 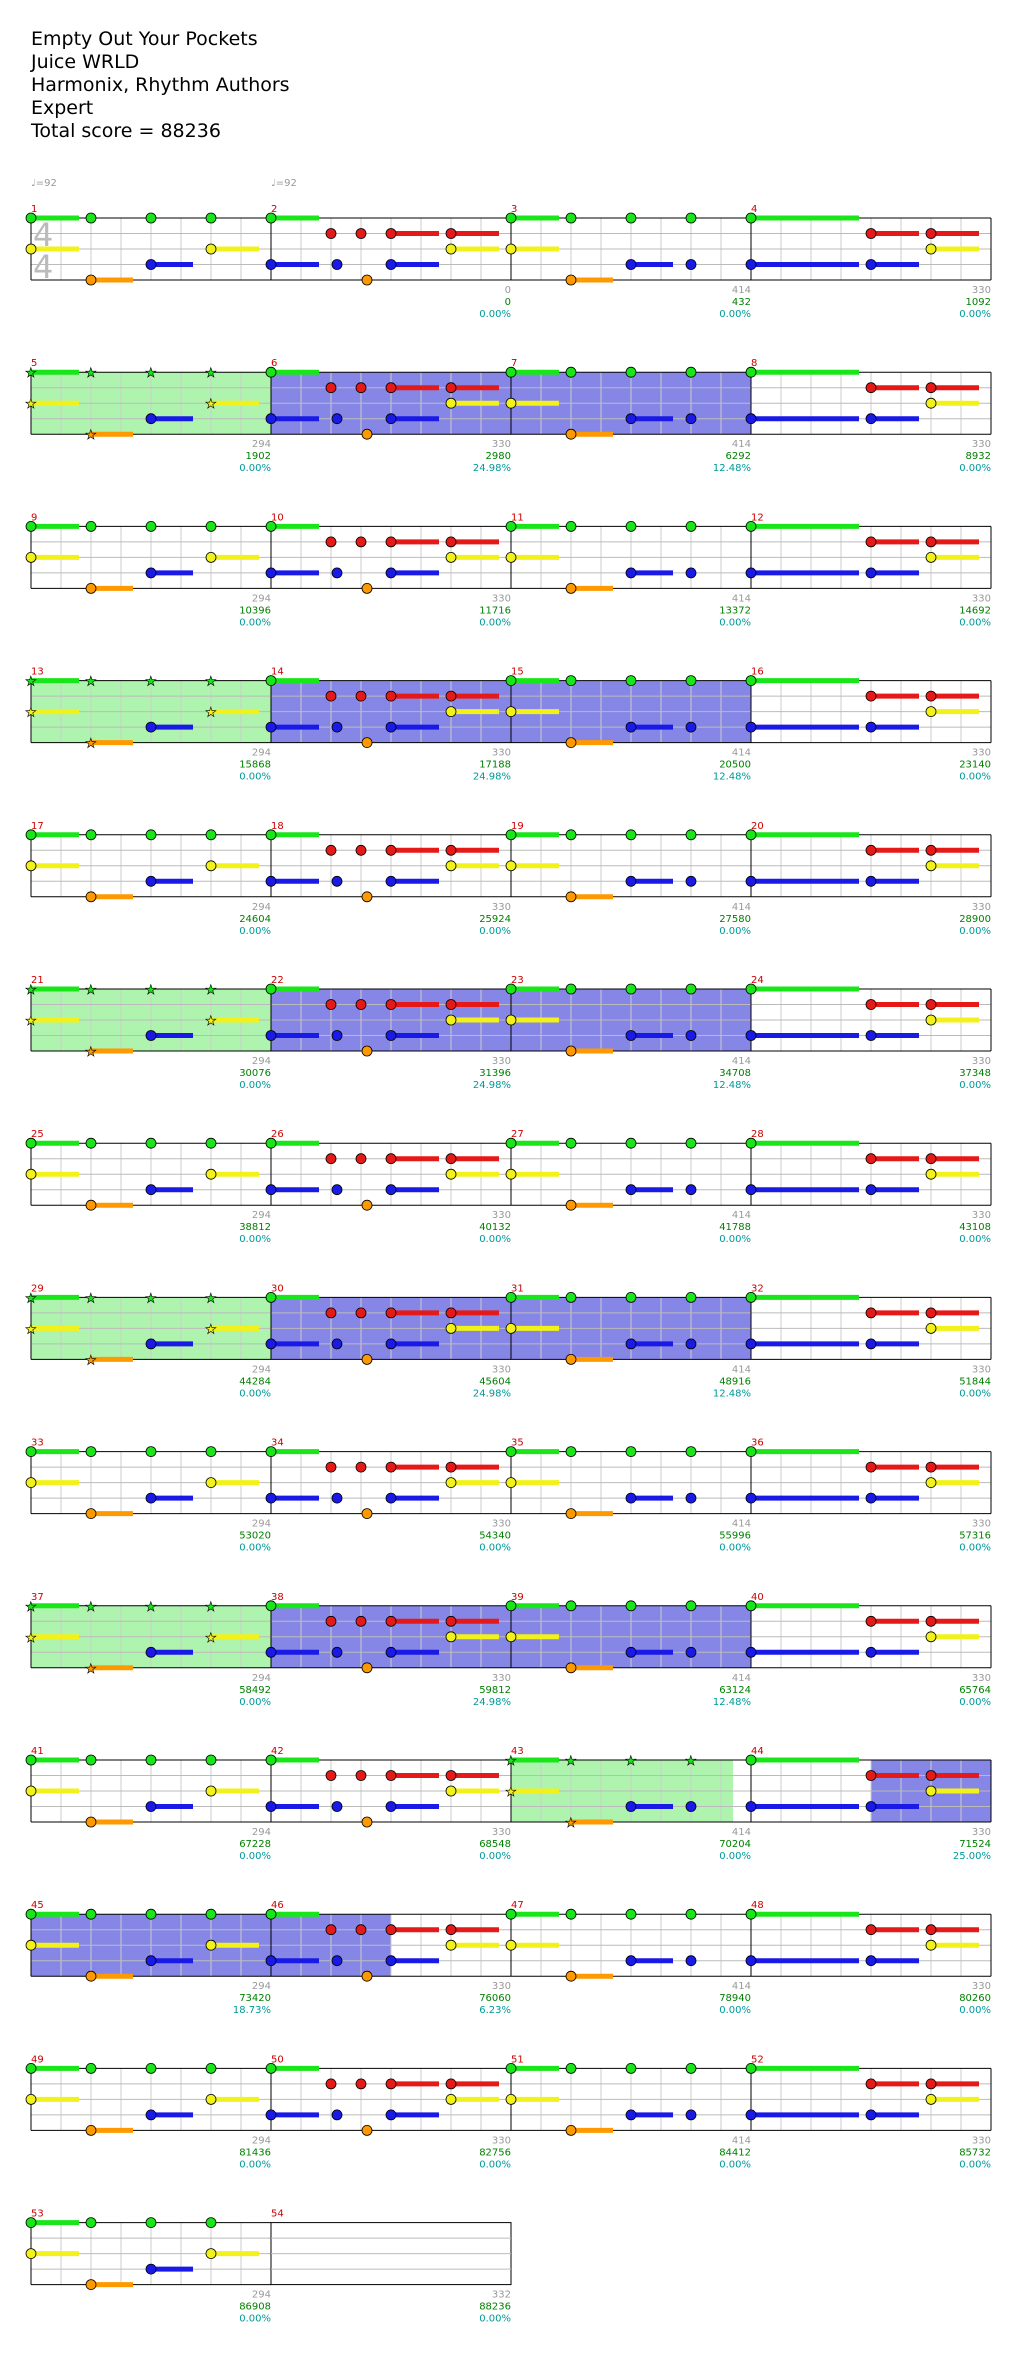 What do you see at coordinates (37, 980) in the screenshot?
I see `measure-number: 21` at bounding box center [37, 980].